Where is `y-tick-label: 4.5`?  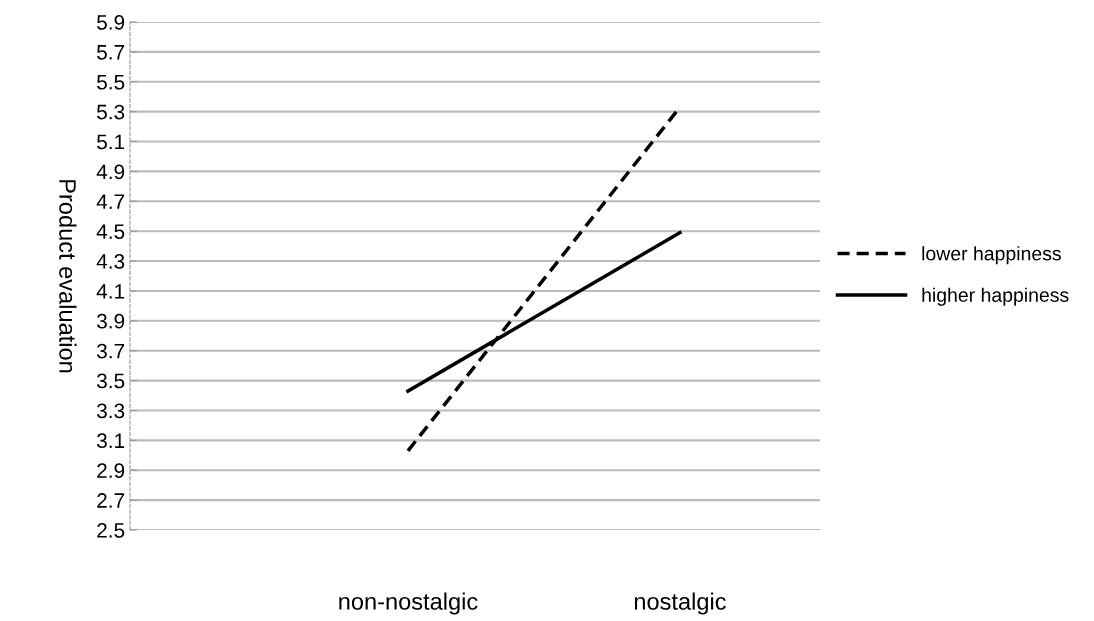
y-tick-label: 4.5 is located at coordinates (110, 231).